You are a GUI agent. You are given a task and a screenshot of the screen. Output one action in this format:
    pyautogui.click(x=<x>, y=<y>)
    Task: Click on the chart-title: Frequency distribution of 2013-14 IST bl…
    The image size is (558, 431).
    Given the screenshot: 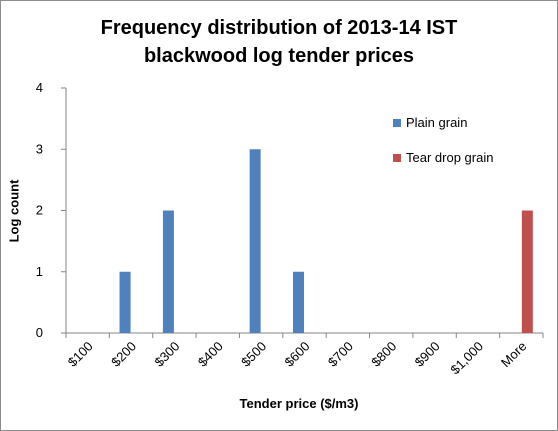 What is the action you would take?
    pyautogui.click(x=279, y=42)
    